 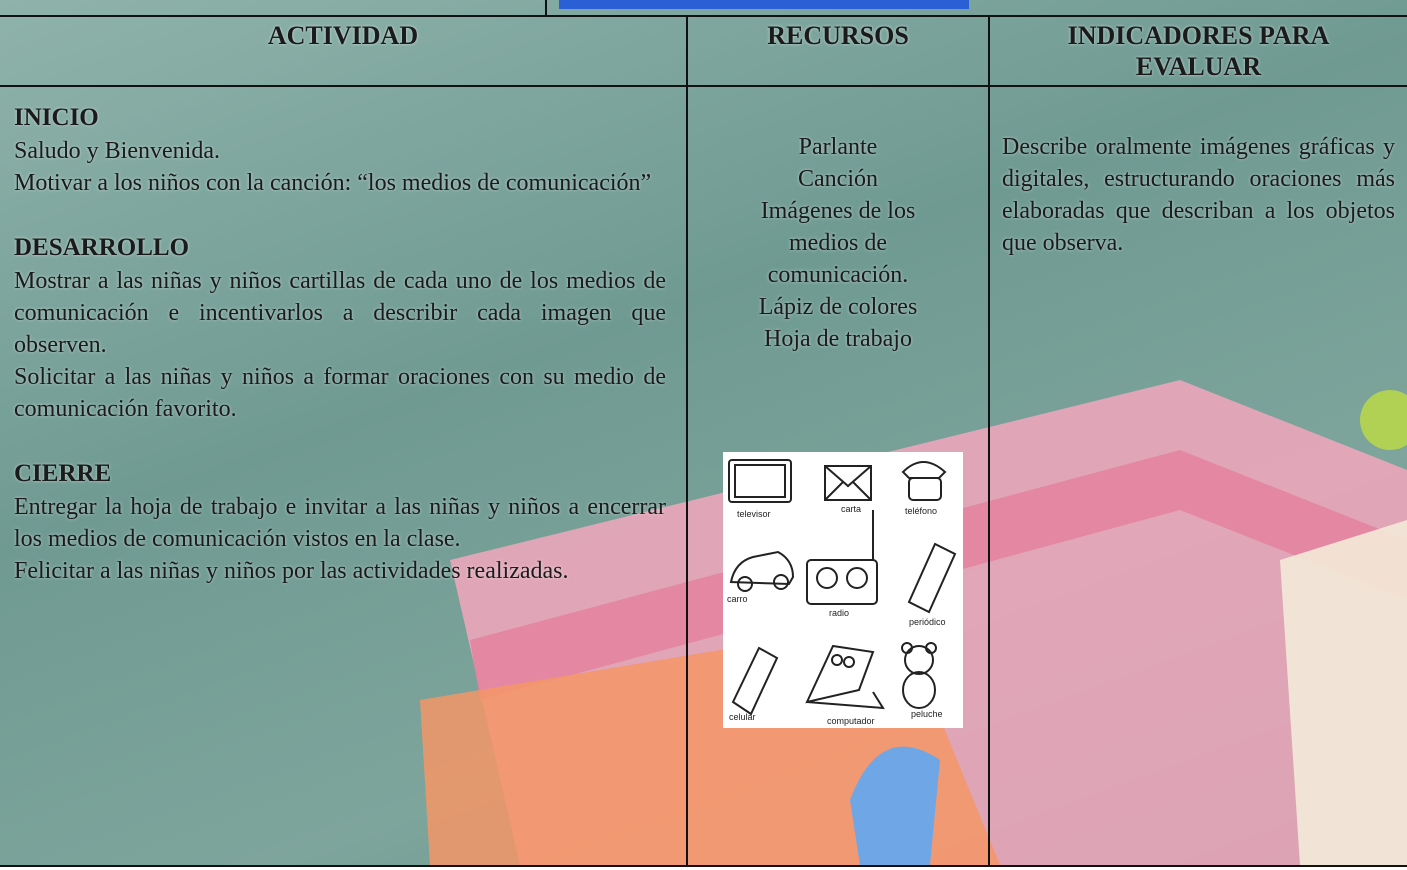 I want to click on header-cell: RECURSOS, so click(x=838, y=51).